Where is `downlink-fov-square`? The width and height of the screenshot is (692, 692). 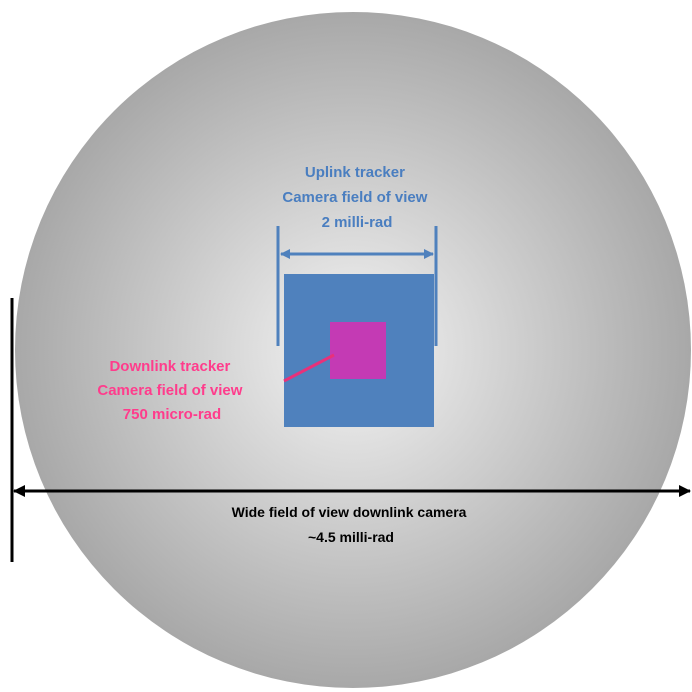
downlink-fov-square is located at coordinates (358, 350).